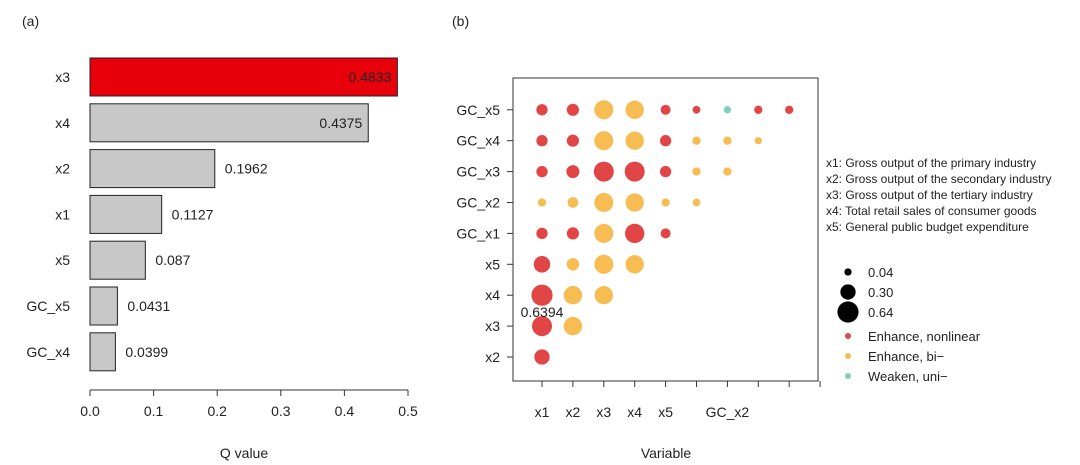 The image size is (1080, 465). I want to click on bubble-x4-GC_x2, so click(634, 202).